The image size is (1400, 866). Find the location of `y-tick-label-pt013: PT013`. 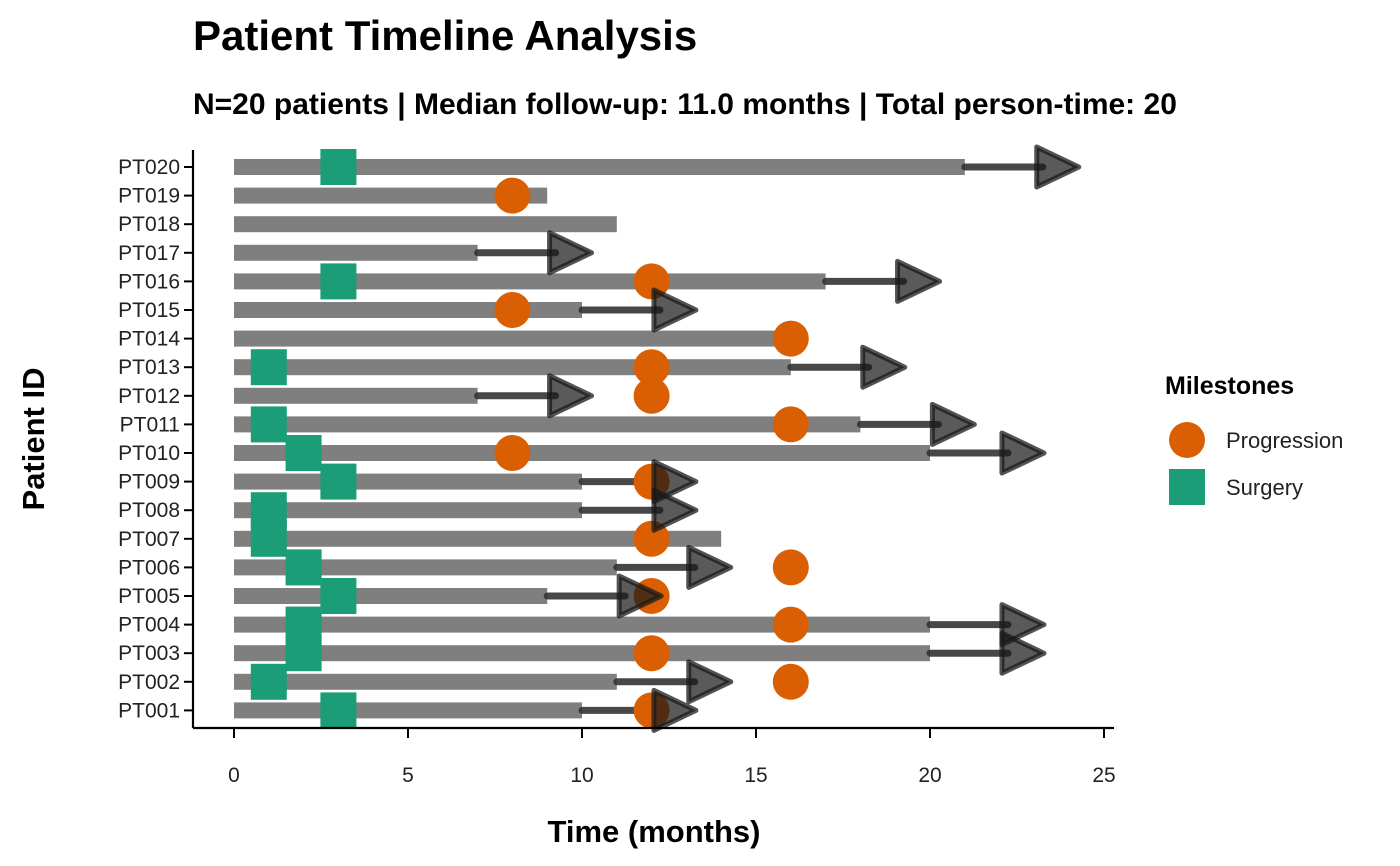

y-tick-label-pt013: PT013 is located at coordinates (149, 367).